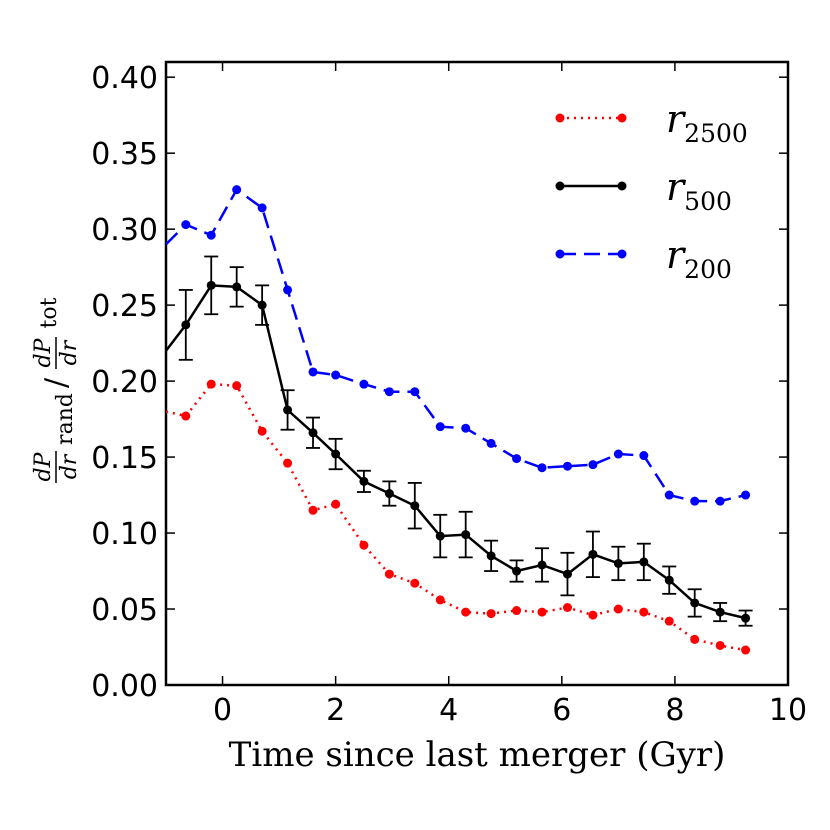  What do you see at coordinates (124, 610) in the screenshot?
I see `y-tick-label: 0.05` at bounding box center [124, 610].